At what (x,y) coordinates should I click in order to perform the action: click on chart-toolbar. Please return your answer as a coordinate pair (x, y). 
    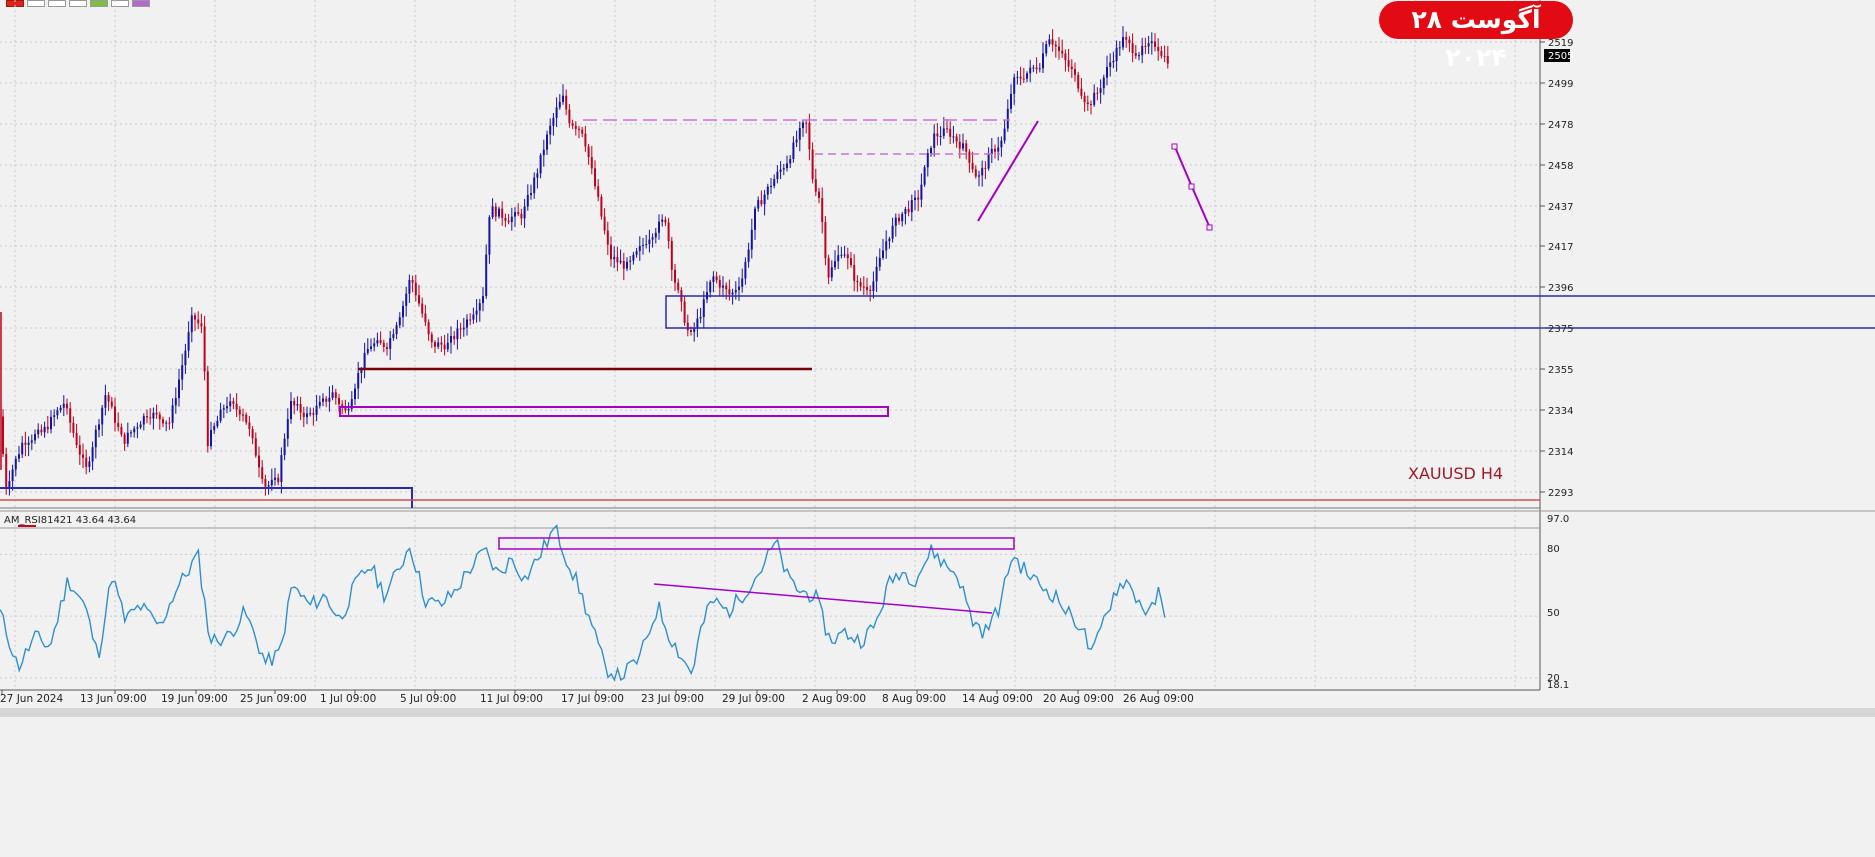
    Looking at the image, I should click on (78, 3).